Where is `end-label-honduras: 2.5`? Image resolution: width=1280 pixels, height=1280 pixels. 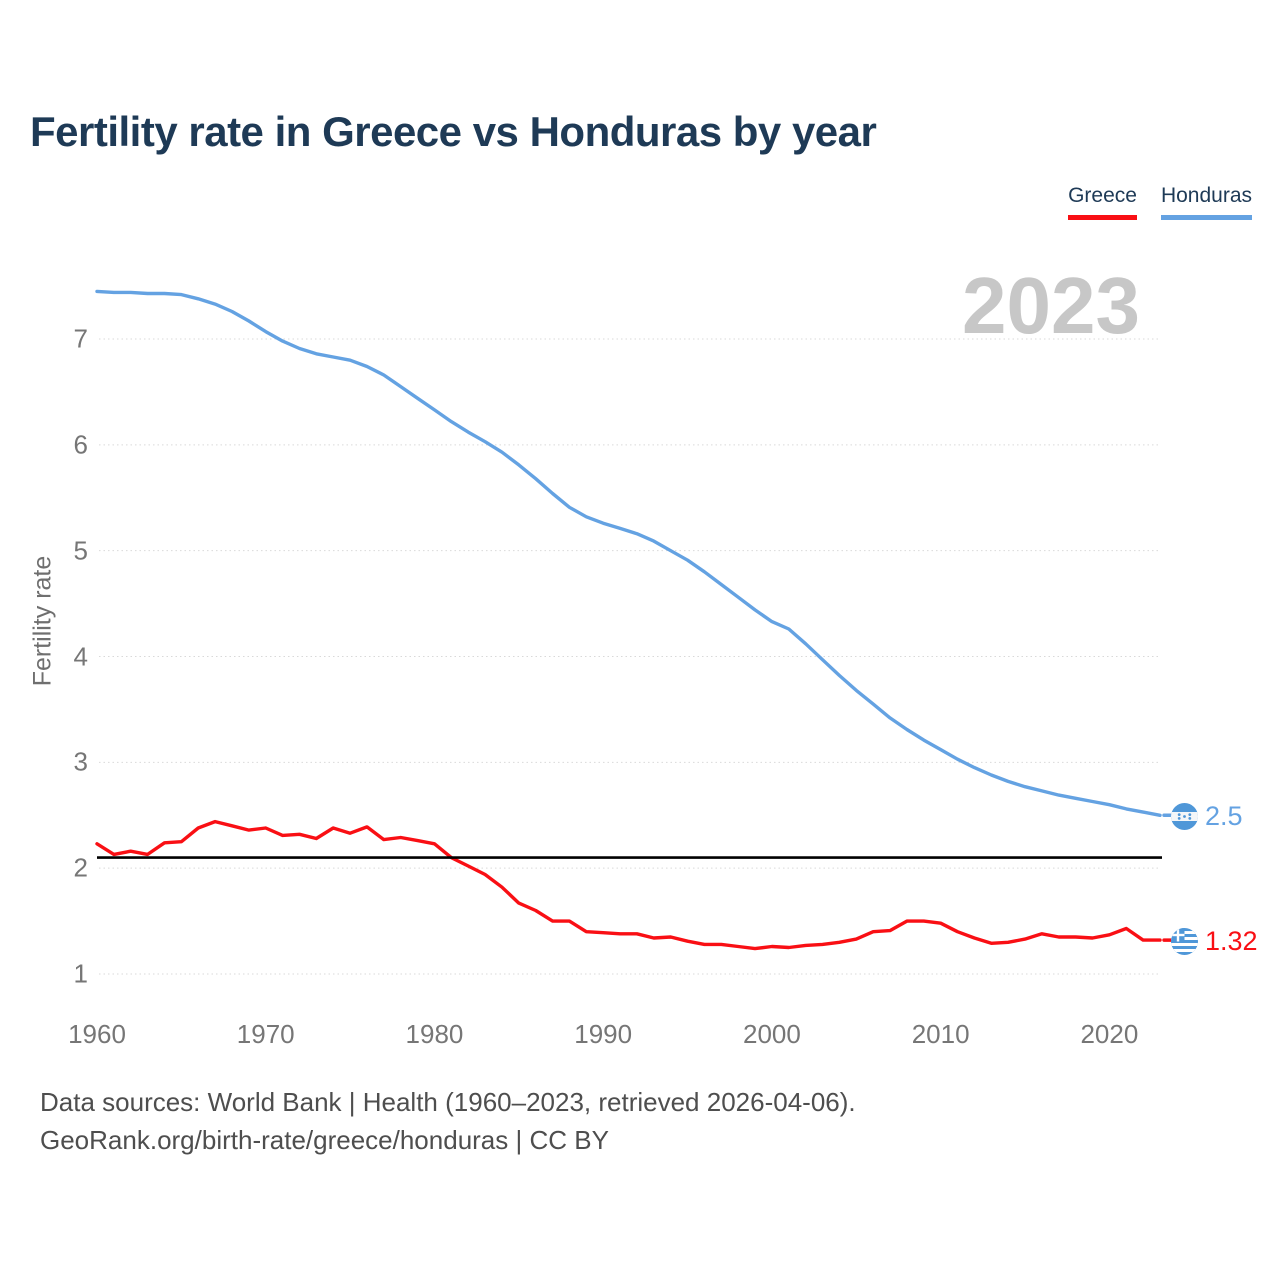 end-label-honduras: 2.5 is located at coordinates (1207, 816).